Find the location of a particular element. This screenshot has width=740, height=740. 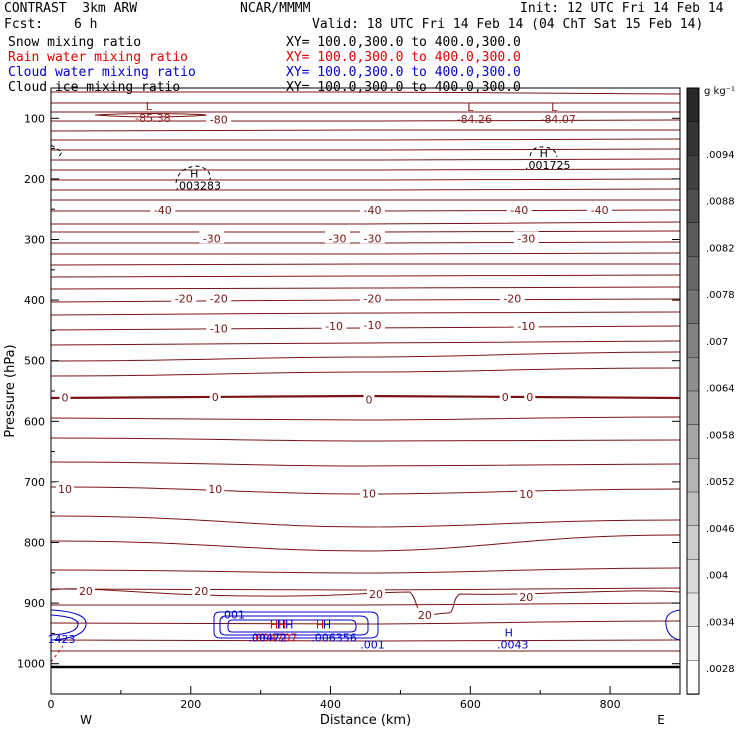

colorbar-label: .0052 is located at coordinates (720, 482).